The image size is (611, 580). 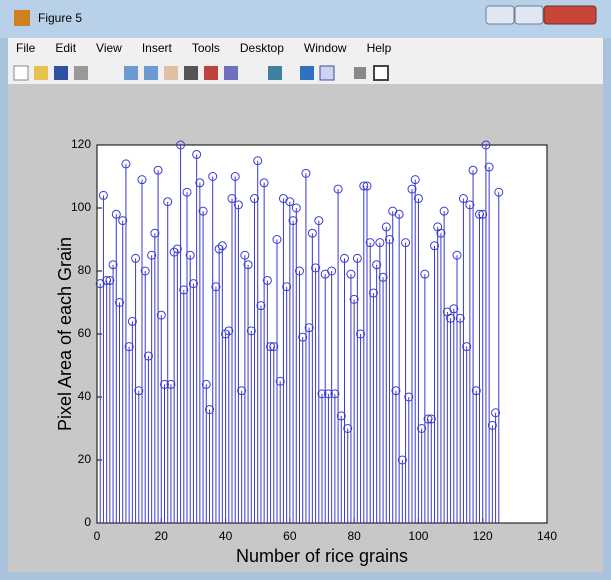 I want to click on y-axis-label: Pixel Area of each Grain, so click(x=65, y=334).